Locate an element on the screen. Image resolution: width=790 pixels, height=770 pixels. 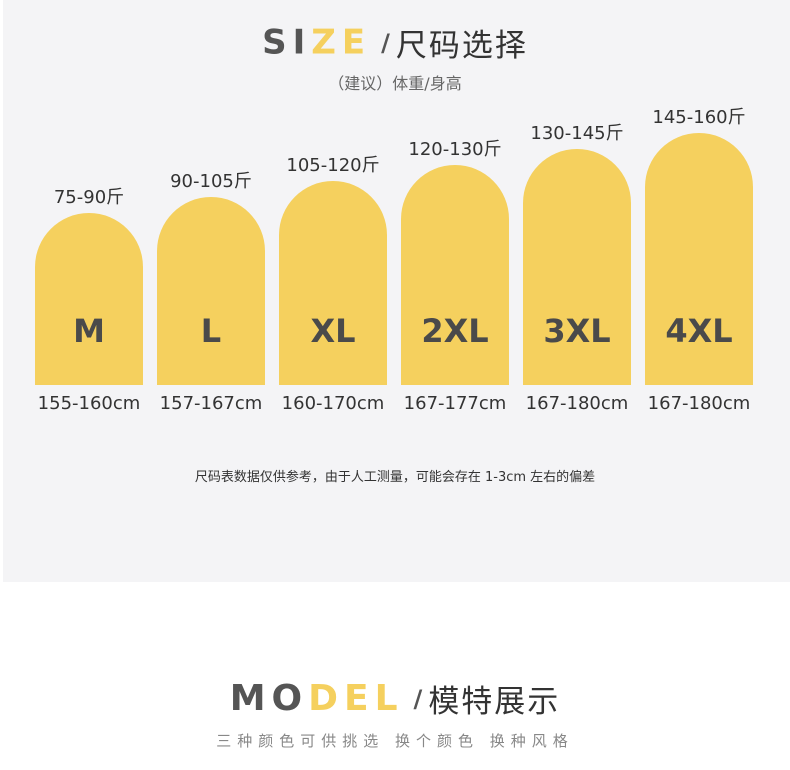
model-heading-zh: 模特展示 is located at coordinates (494, 702).